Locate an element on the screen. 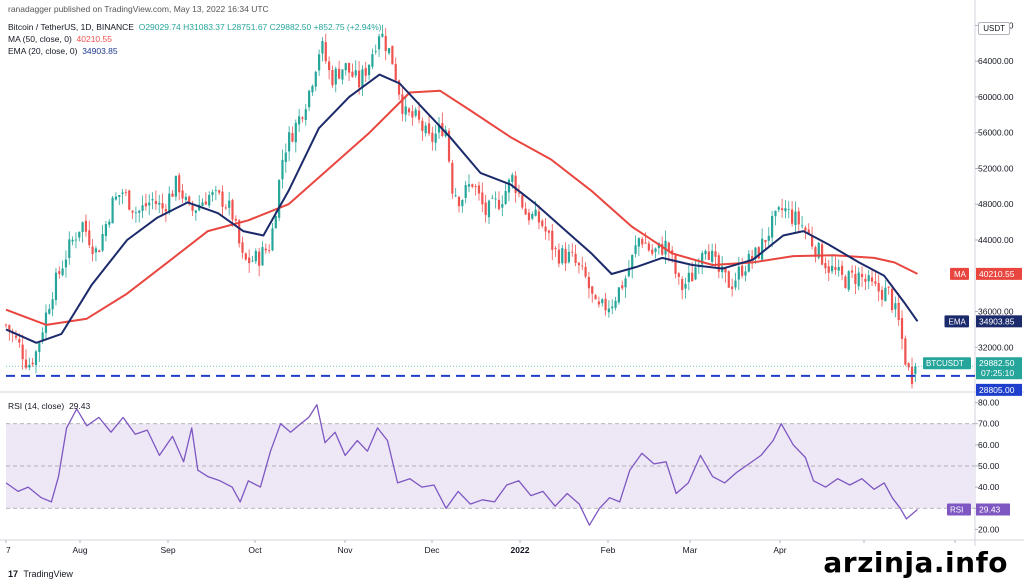 The height and width of the screenshot is (585, 1024). ma-price-label-text: 40210.55 is located at coordinates (997, 274).